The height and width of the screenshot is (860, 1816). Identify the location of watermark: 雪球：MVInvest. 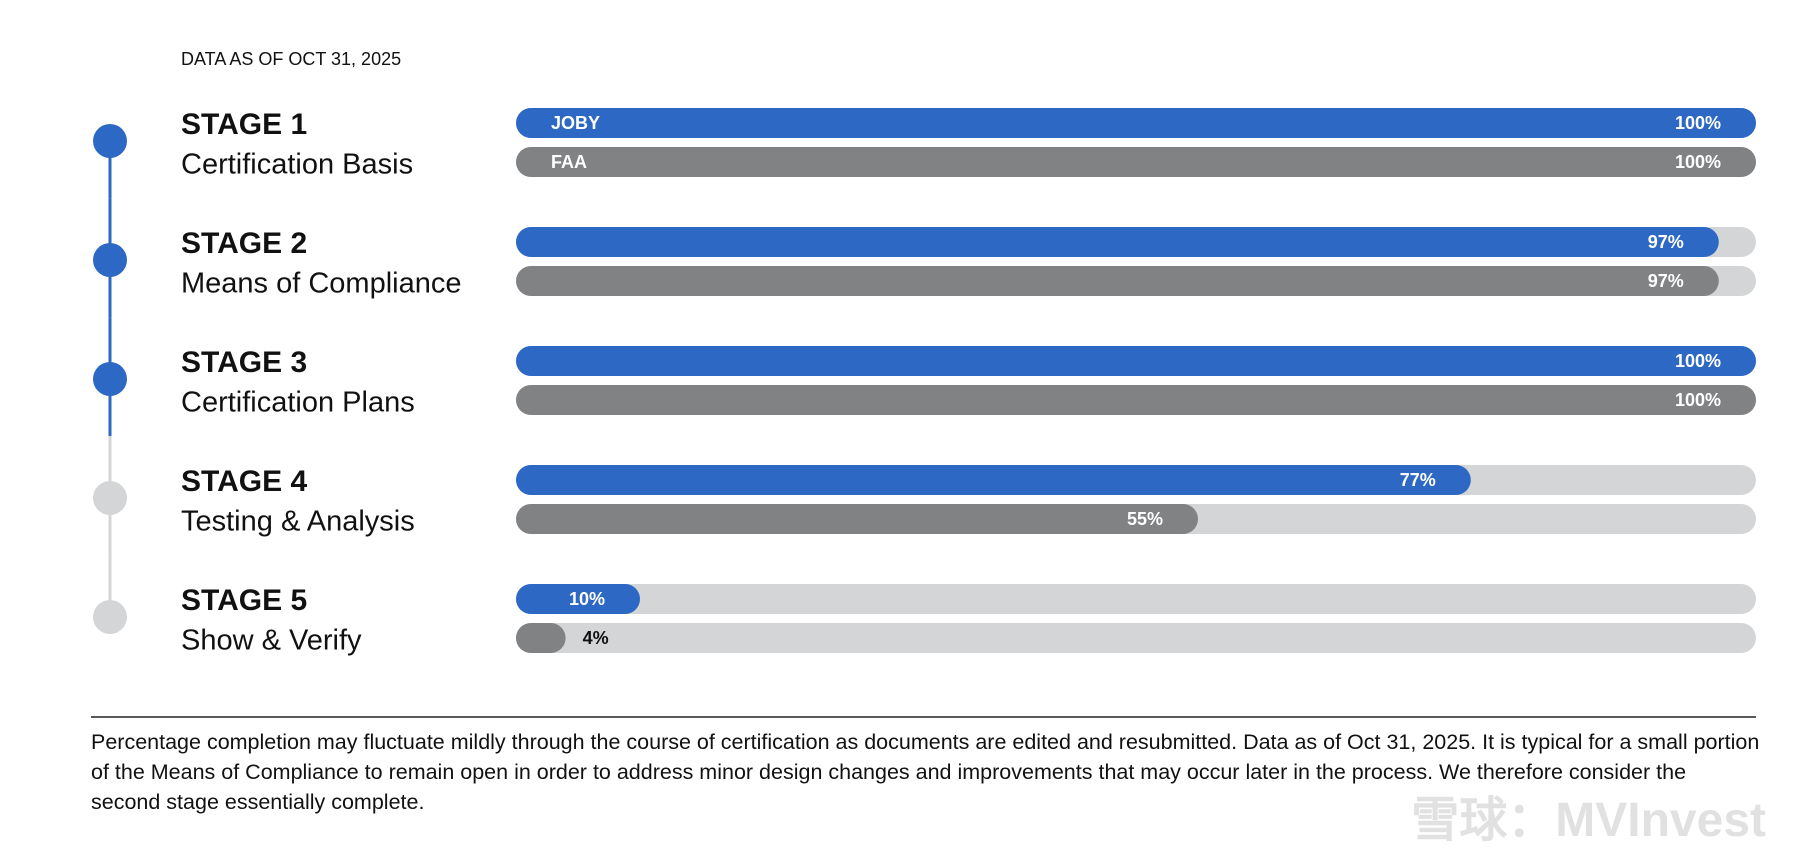
(1588, 820).